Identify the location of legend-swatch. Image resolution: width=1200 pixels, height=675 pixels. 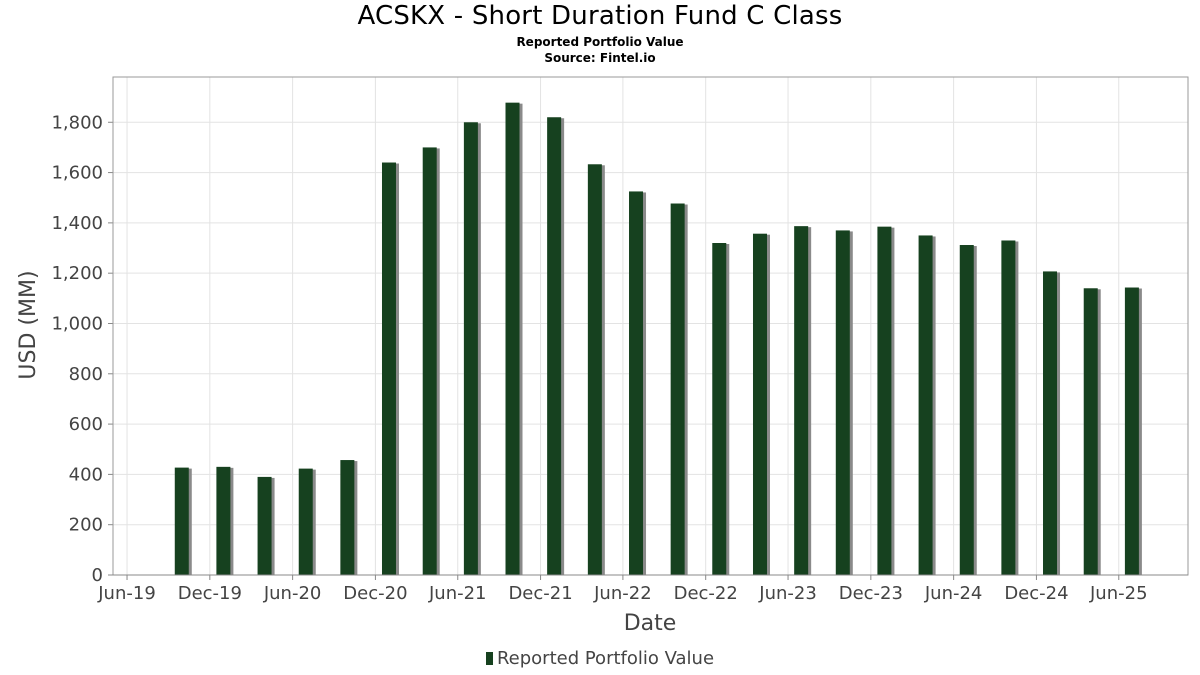
(489, 658).